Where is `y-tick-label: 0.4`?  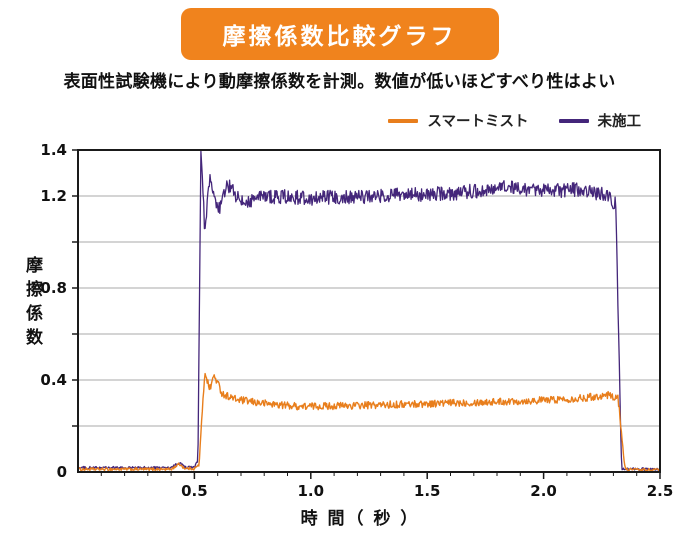 y-tick-label: 0.4 is located at coordinates (53, 380).